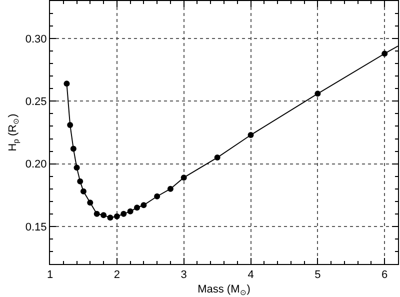 The width and height of the screenshot is (400, 297). I want to click on y-tick-label: 0.20, so click(36, 164).